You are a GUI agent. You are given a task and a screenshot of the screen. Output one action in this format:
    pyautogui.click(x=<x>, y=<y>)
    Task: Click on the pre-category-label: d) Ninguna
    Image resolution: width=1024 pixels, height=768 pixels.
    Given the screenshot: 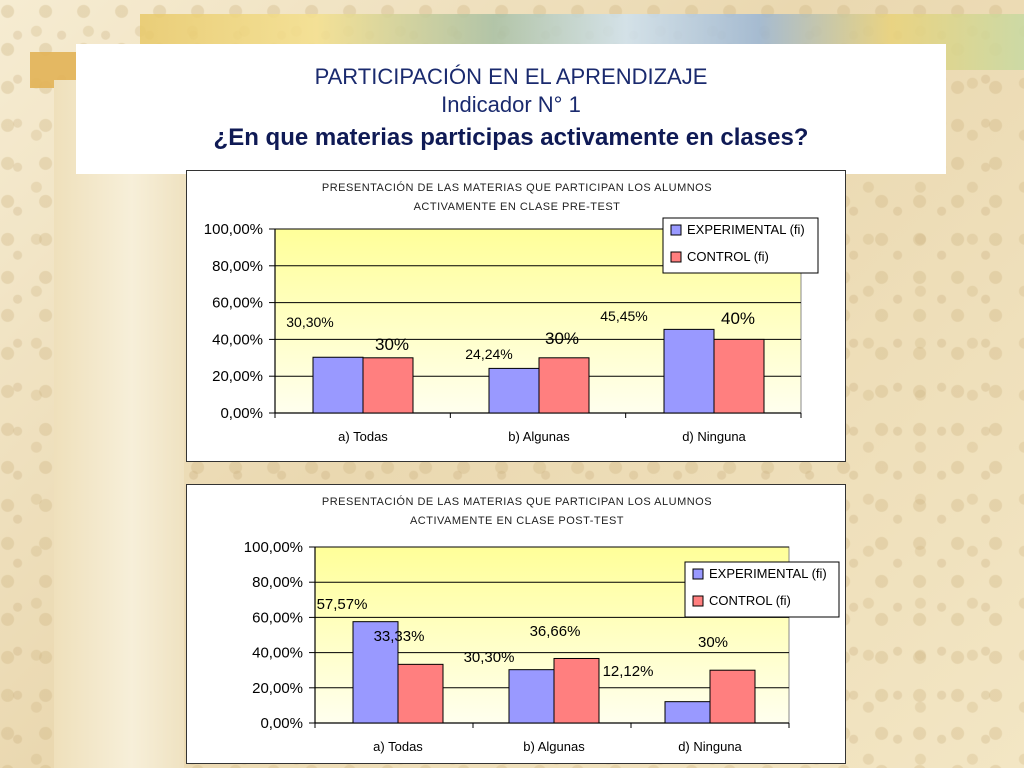 What is the action you would take?
    pyautogui.click(x=714, y=436)
    